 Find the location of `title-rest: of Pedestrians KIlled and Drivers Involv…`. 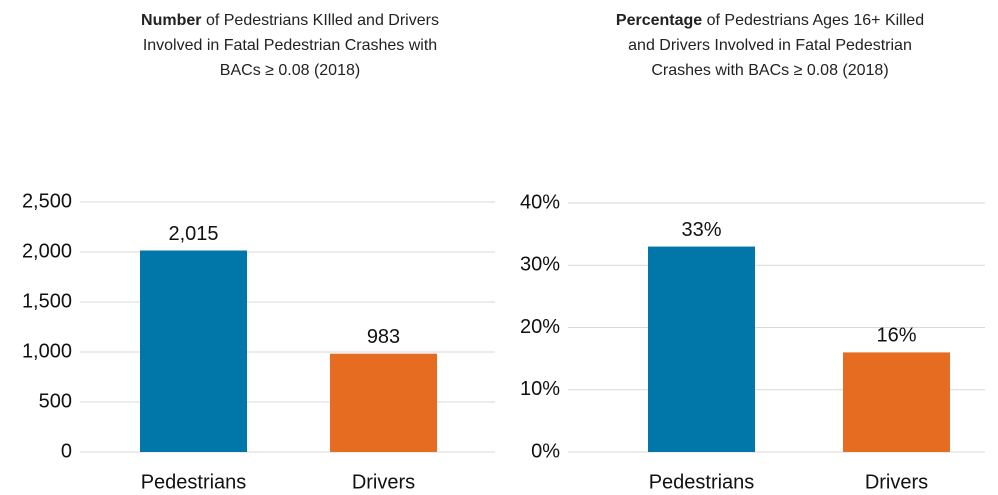

title-rest: of Pedestrians KIlled and Drivers Involv… is located at coordinates (290, 45).